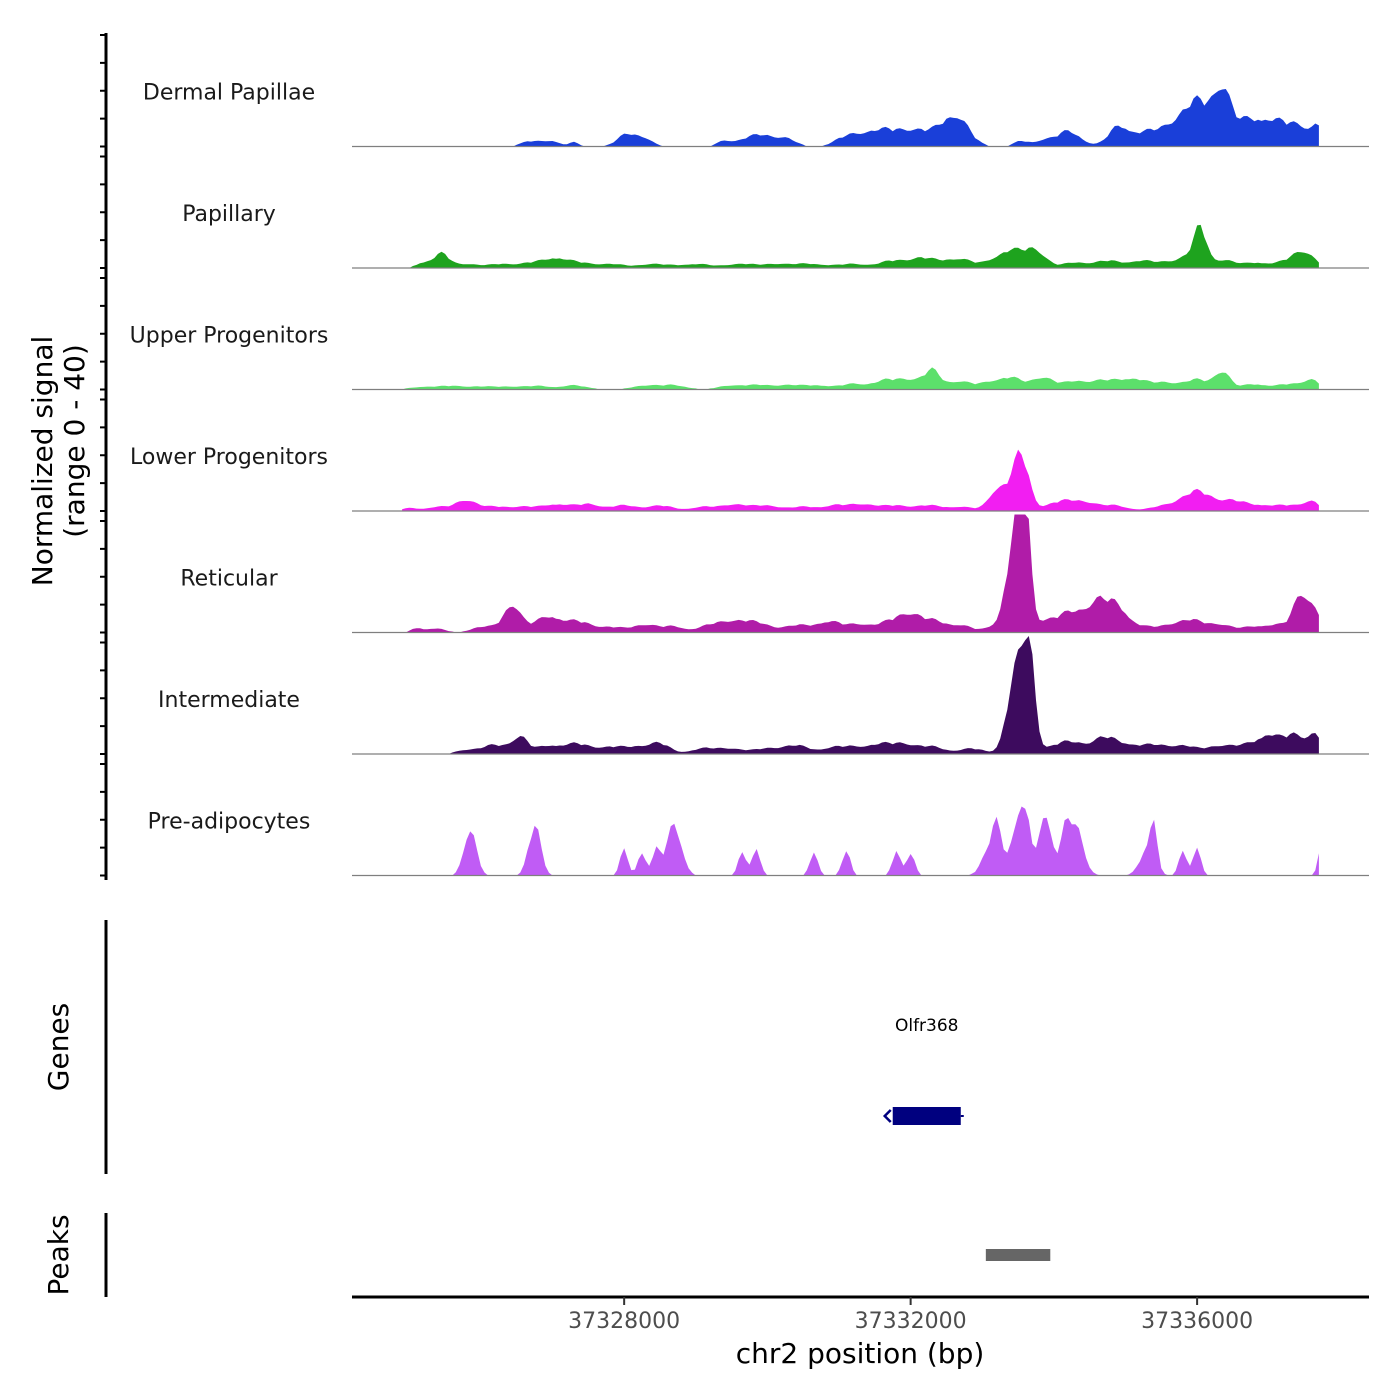  What do you see at coordinates (58, 1047) in the screenshot?
I see `genes-panel-title: Genes` at bounding box center [58, 1047].